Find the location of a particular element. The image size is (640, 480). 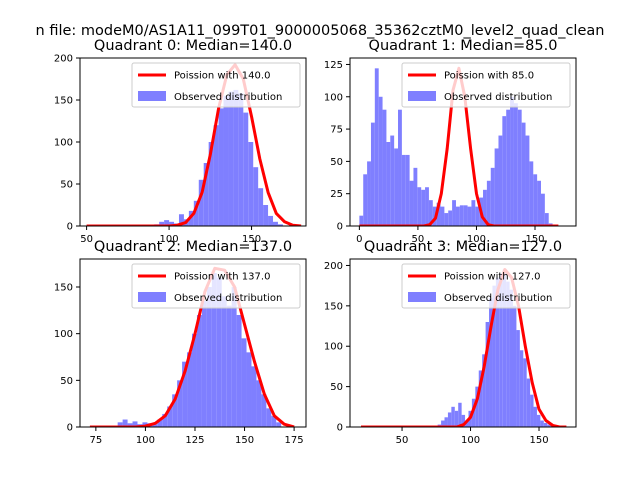

legend: Poission with 127.0 Observed distribution is located at coordinates (486, 286).